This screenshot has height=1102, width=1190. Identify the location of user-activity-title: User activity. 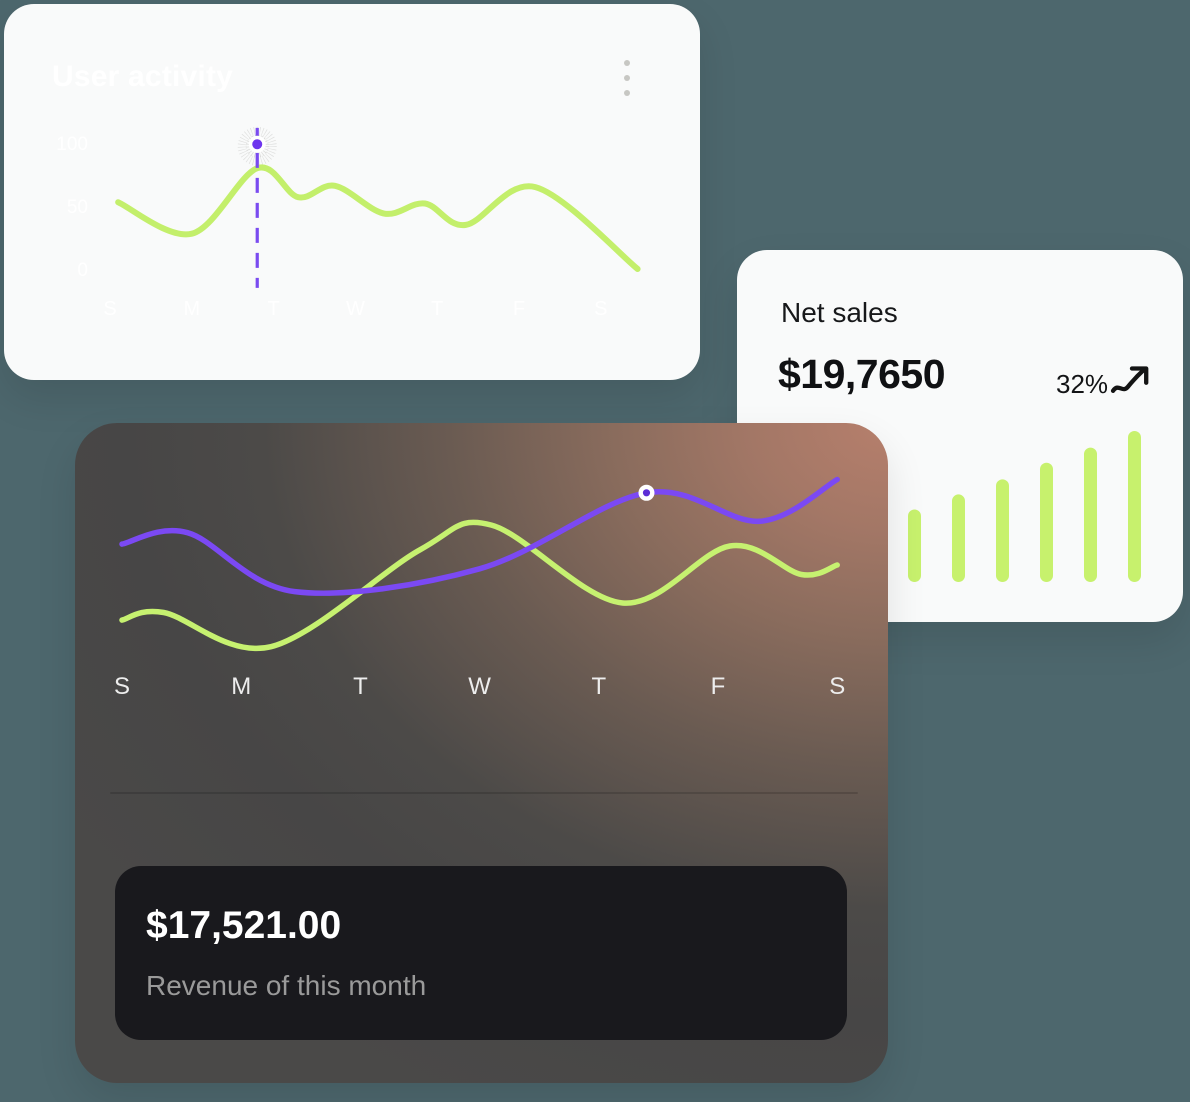
(143, 76).